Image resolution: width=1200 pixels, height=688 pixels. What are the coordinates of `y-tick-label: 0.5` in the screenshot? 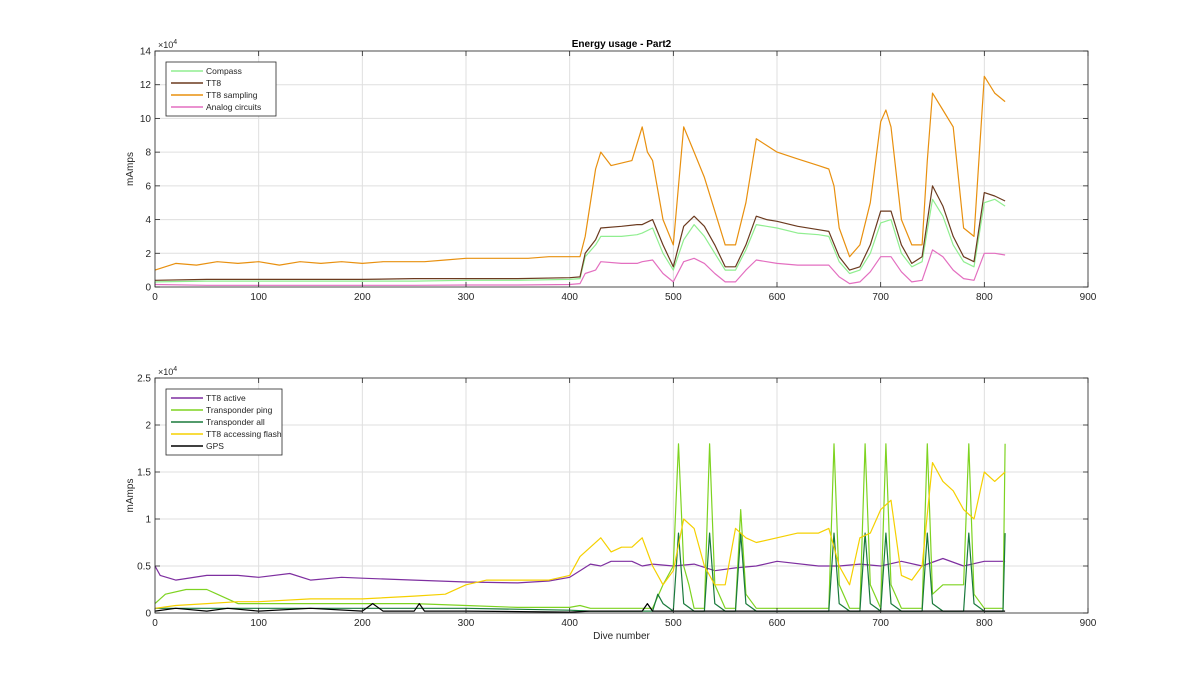 It's located at (144, 567).